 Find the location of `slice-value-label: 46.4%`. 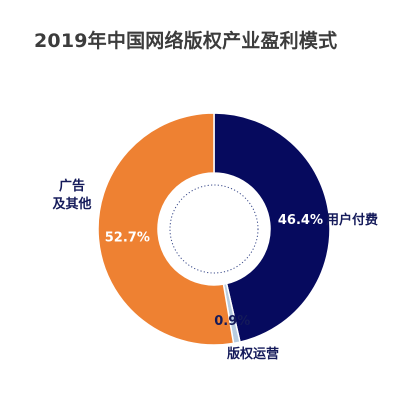

slice-value-label: 46.4% is located at coordinates (300, 220).